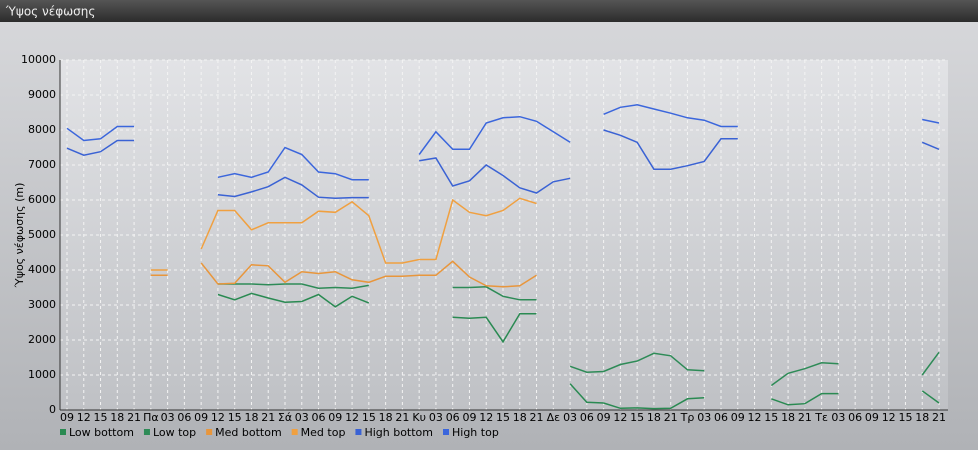 The height and width of the screenshot is (450, 978). What do you see at coordinates (42, 129) in the screenshot?
I see `y-tick-label: 8000` at bounding box center [42, 129].